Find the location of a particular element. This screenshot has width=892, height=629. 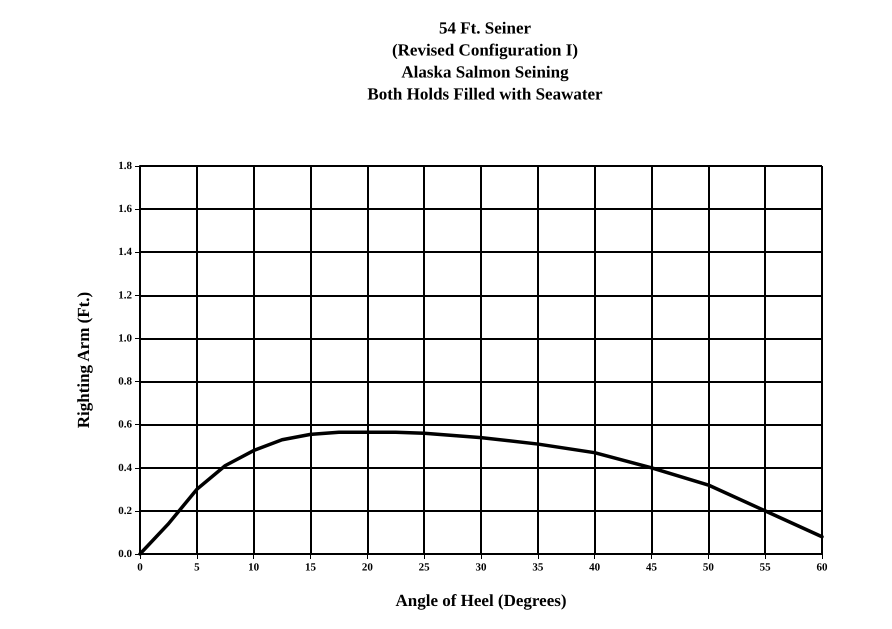

y-tick-label: 0.6 is located at coordinates (125, 424).